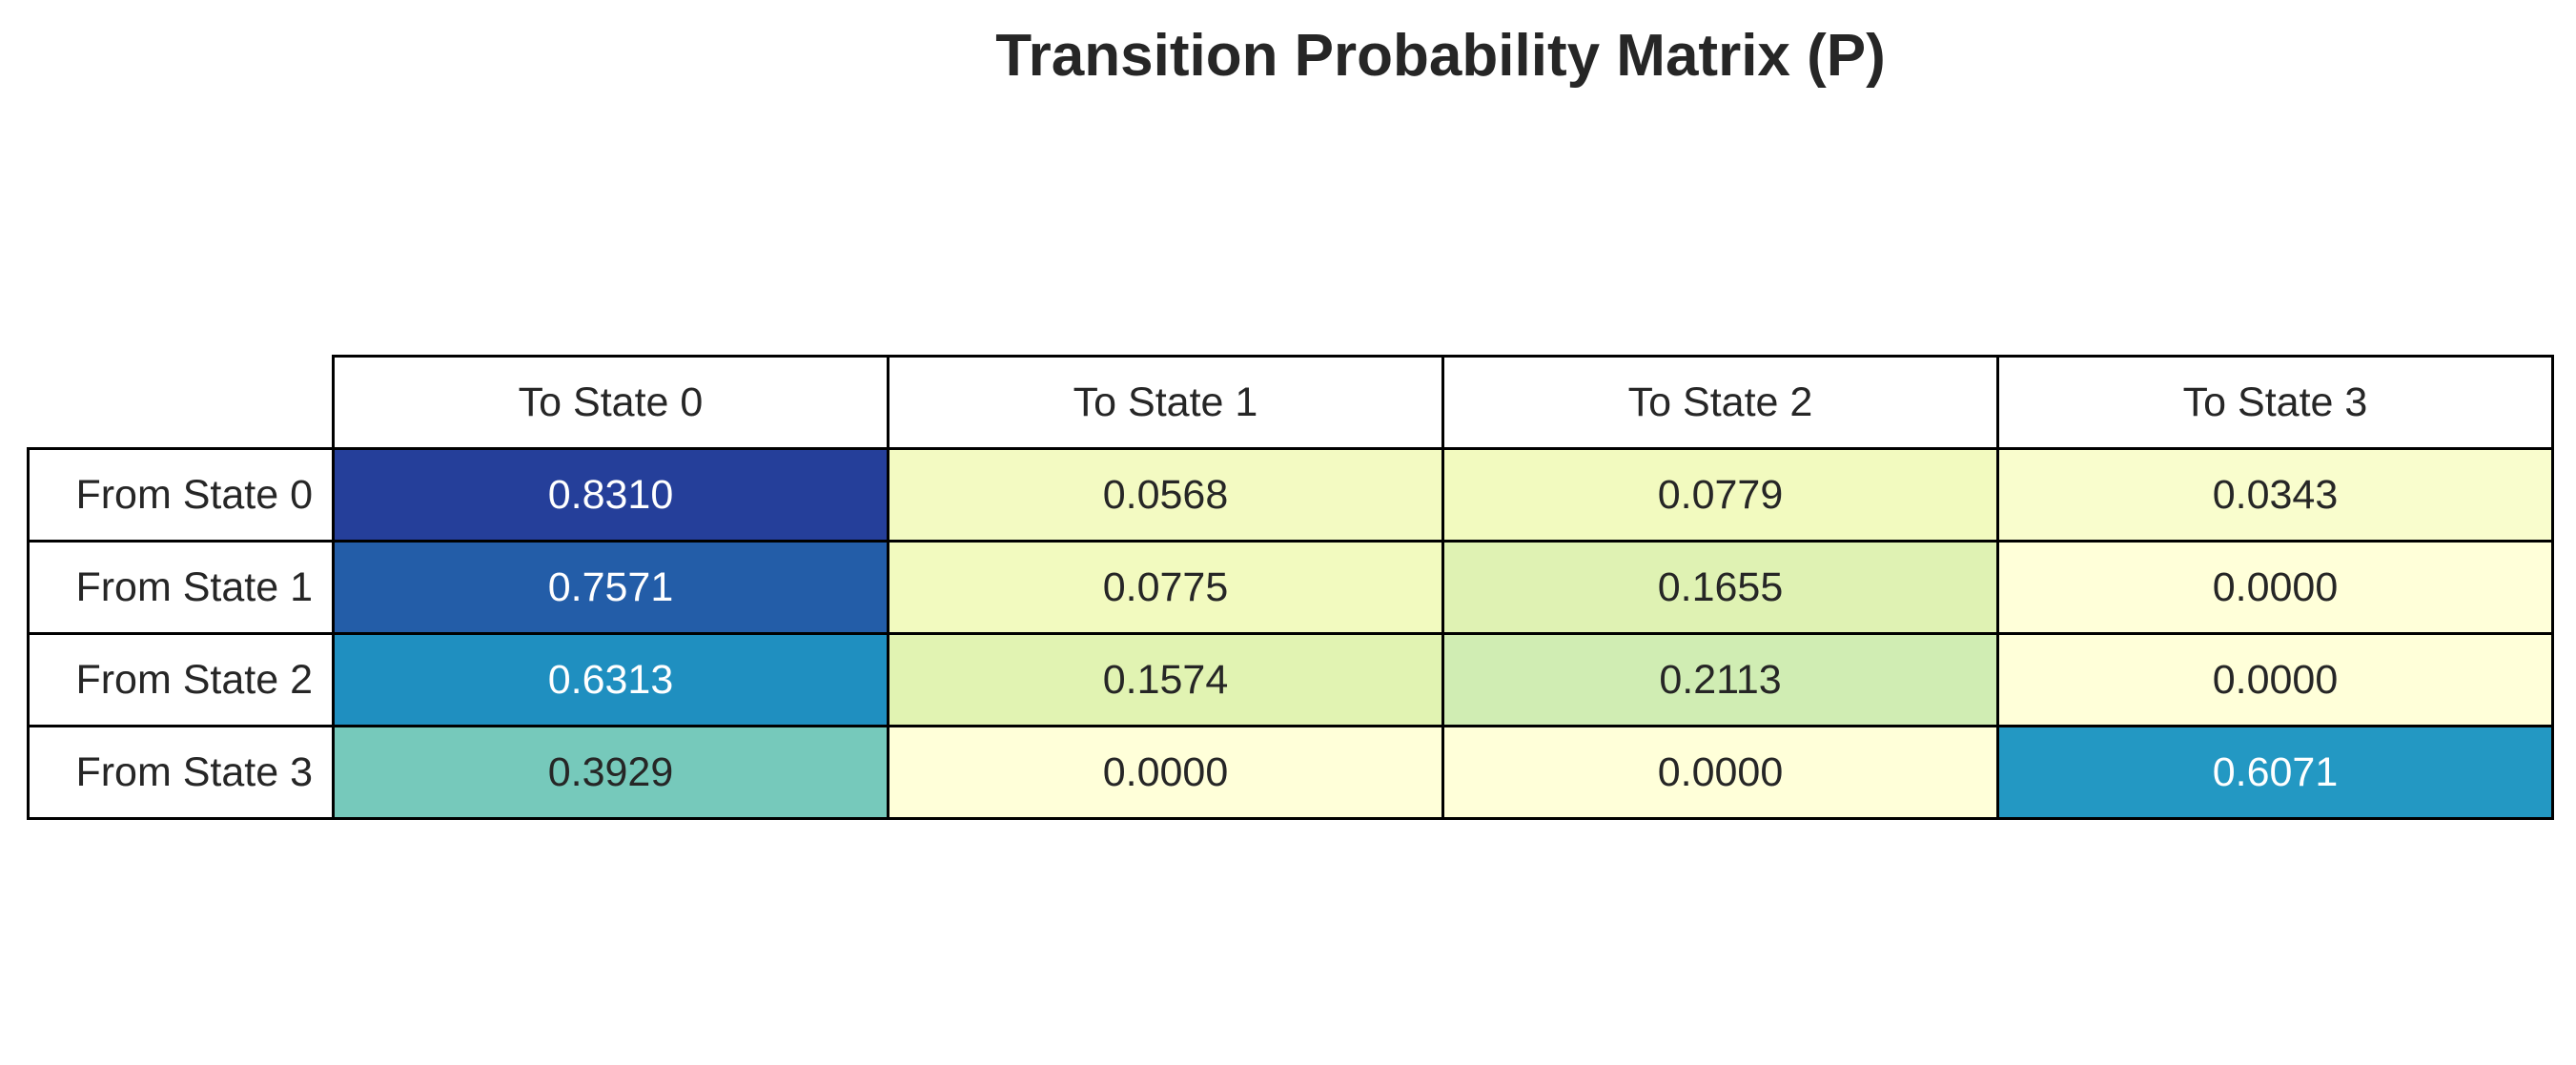 Image resolution: width=2576 pixels, height=1065 pixels. I want to click on column-header: To State 0, so click(611, 402).